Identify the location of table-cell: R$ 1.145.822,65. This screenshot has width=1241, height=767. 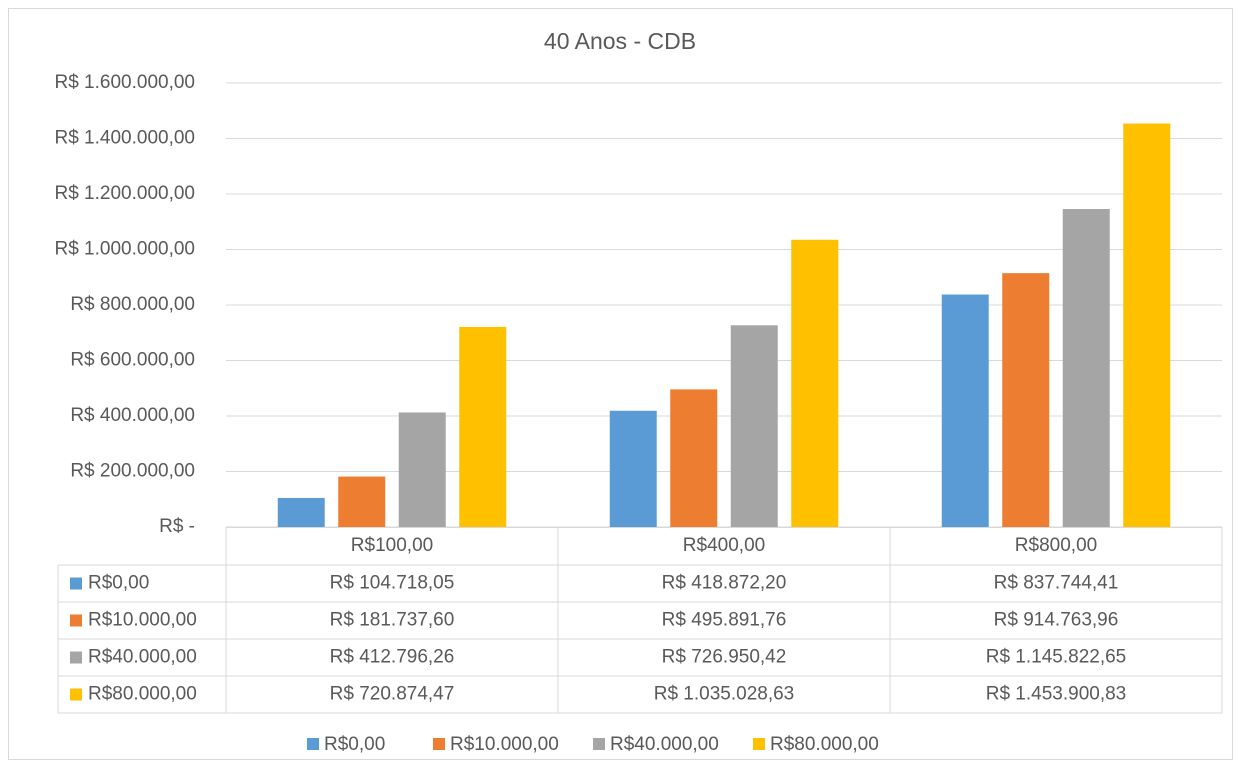
(1056, 657).